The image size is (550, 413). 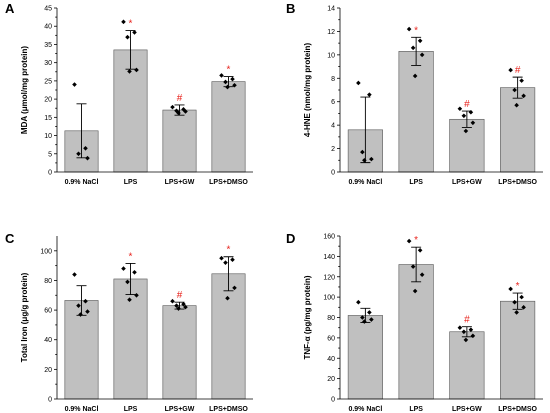 I want to click on y-tick-label: 25, so click(x=48, y=81).